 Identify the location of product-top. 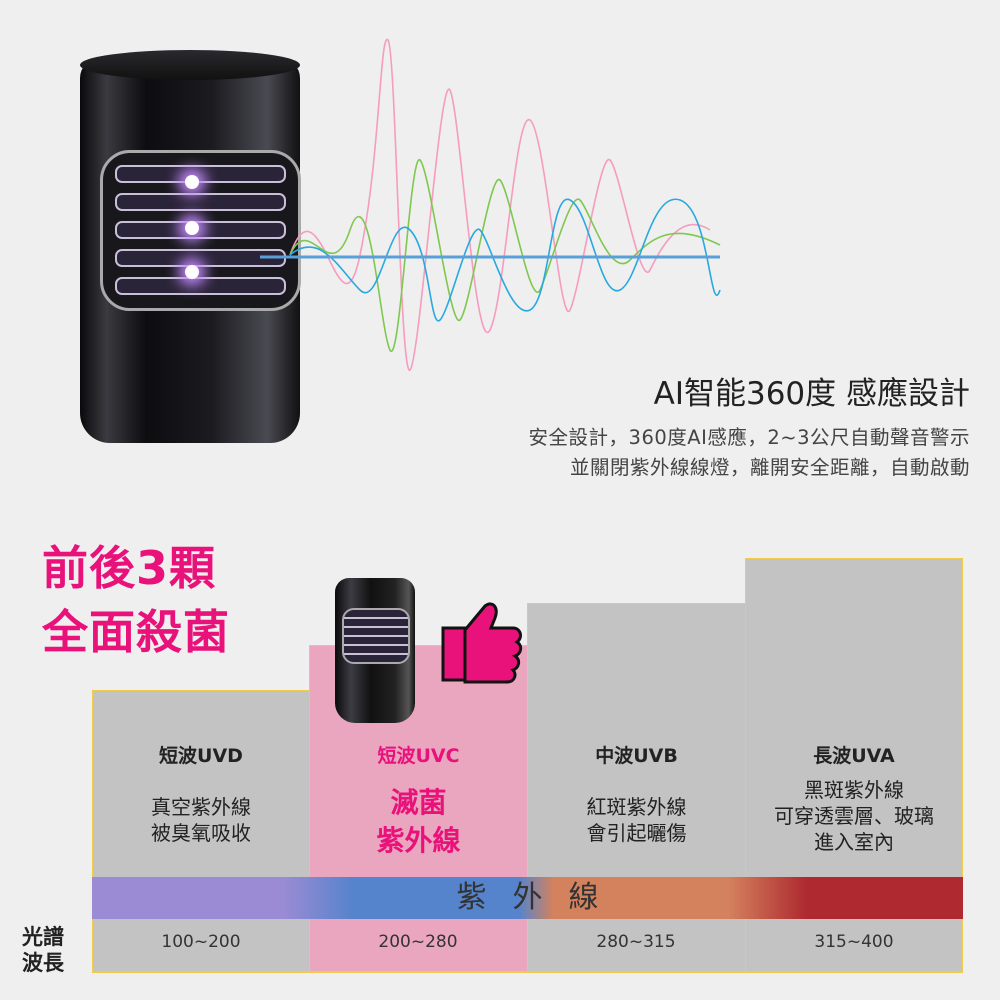
(190, 65).